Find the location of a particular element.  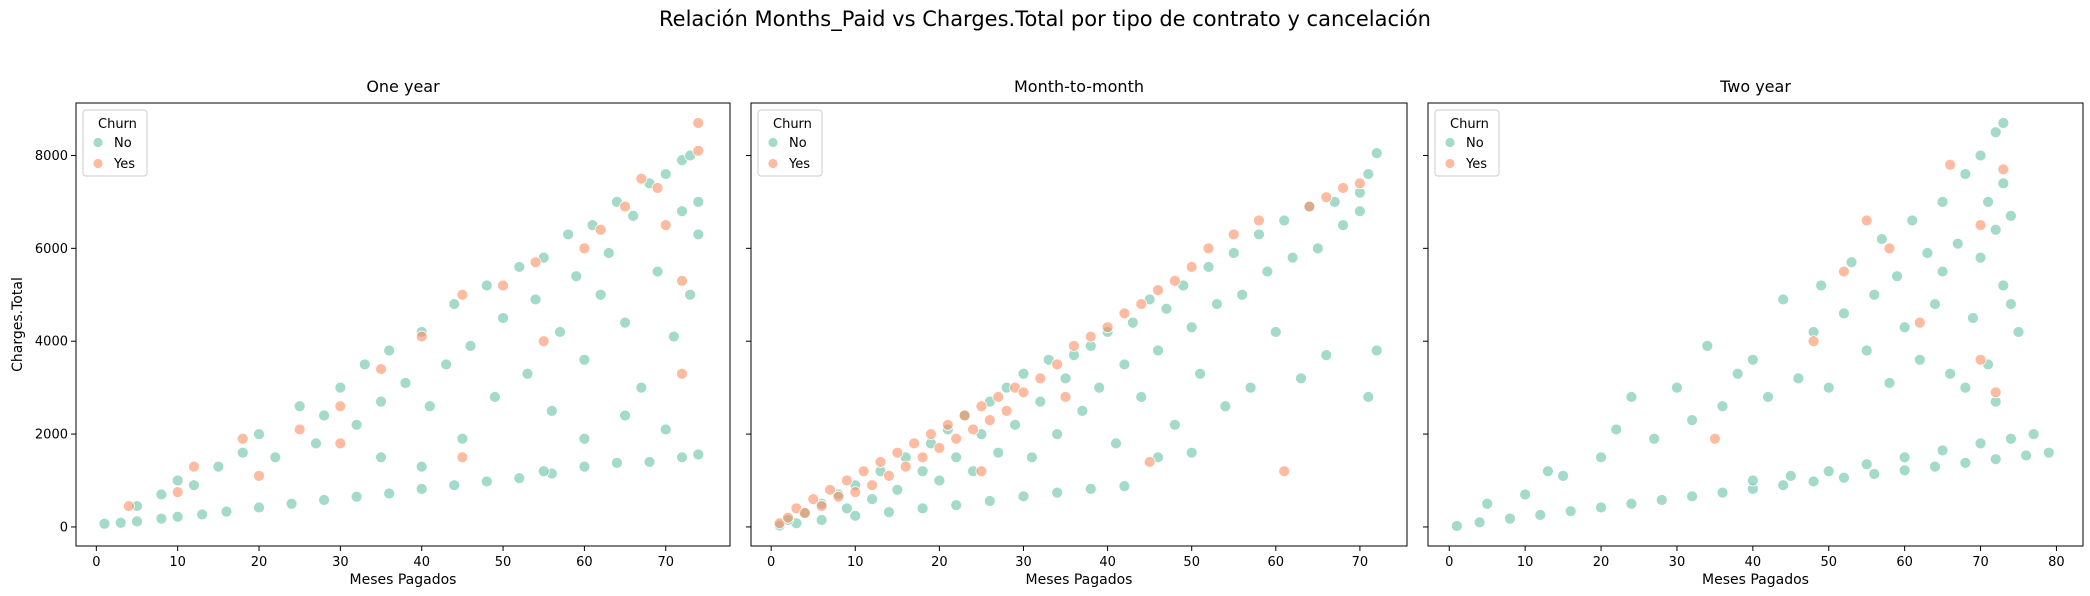

y-tick-label: 4000 is located at coordinates (51, 342).